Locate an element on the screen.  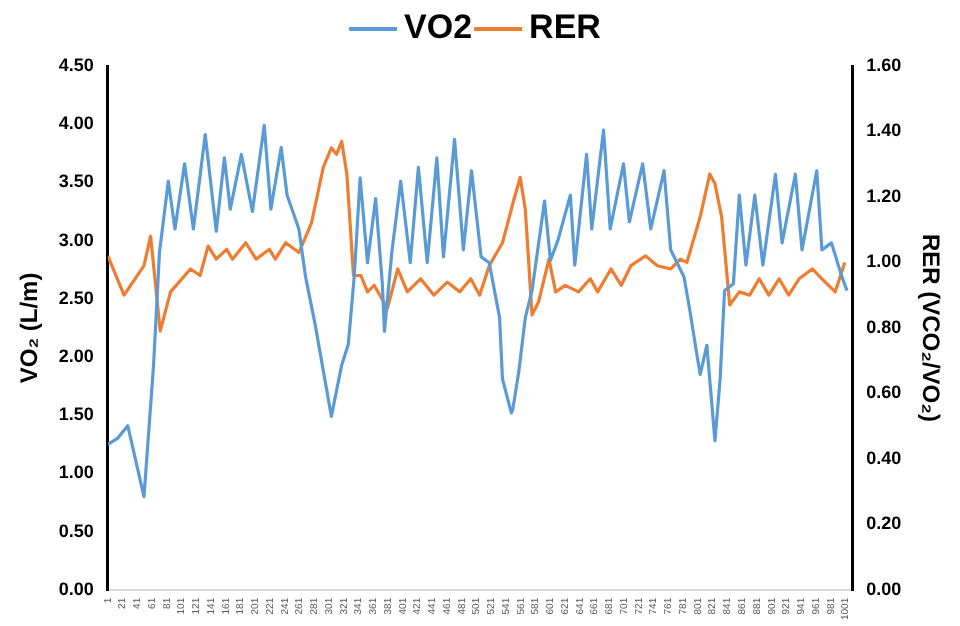
y2-tick-label: 1.20 is located at coordinates (884, 195).